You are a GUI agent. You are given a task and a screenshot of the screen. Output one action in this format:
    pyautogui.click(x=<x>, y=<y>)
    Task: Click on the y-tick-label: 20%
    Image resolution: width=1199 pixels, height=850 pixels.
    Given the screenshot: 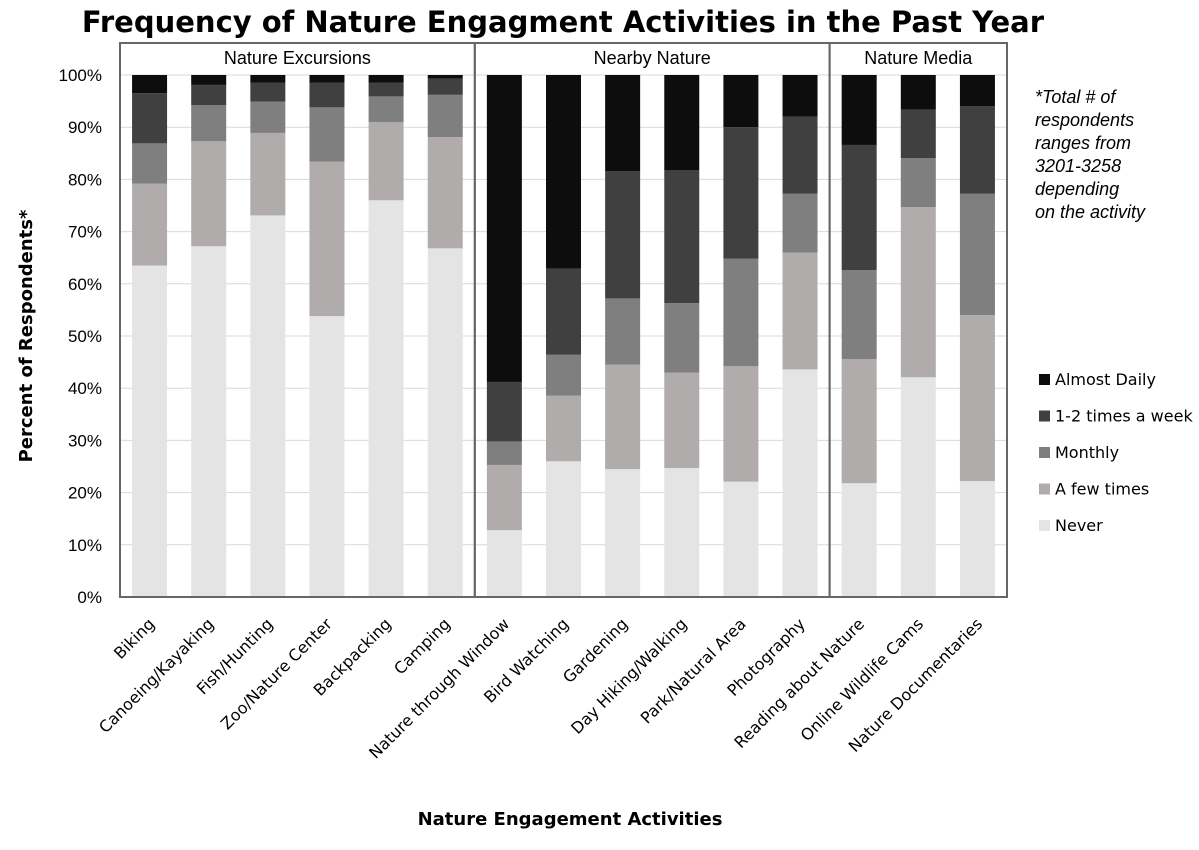 What is the action you would take?
    pyautogui.click(x=85, y=493)
    